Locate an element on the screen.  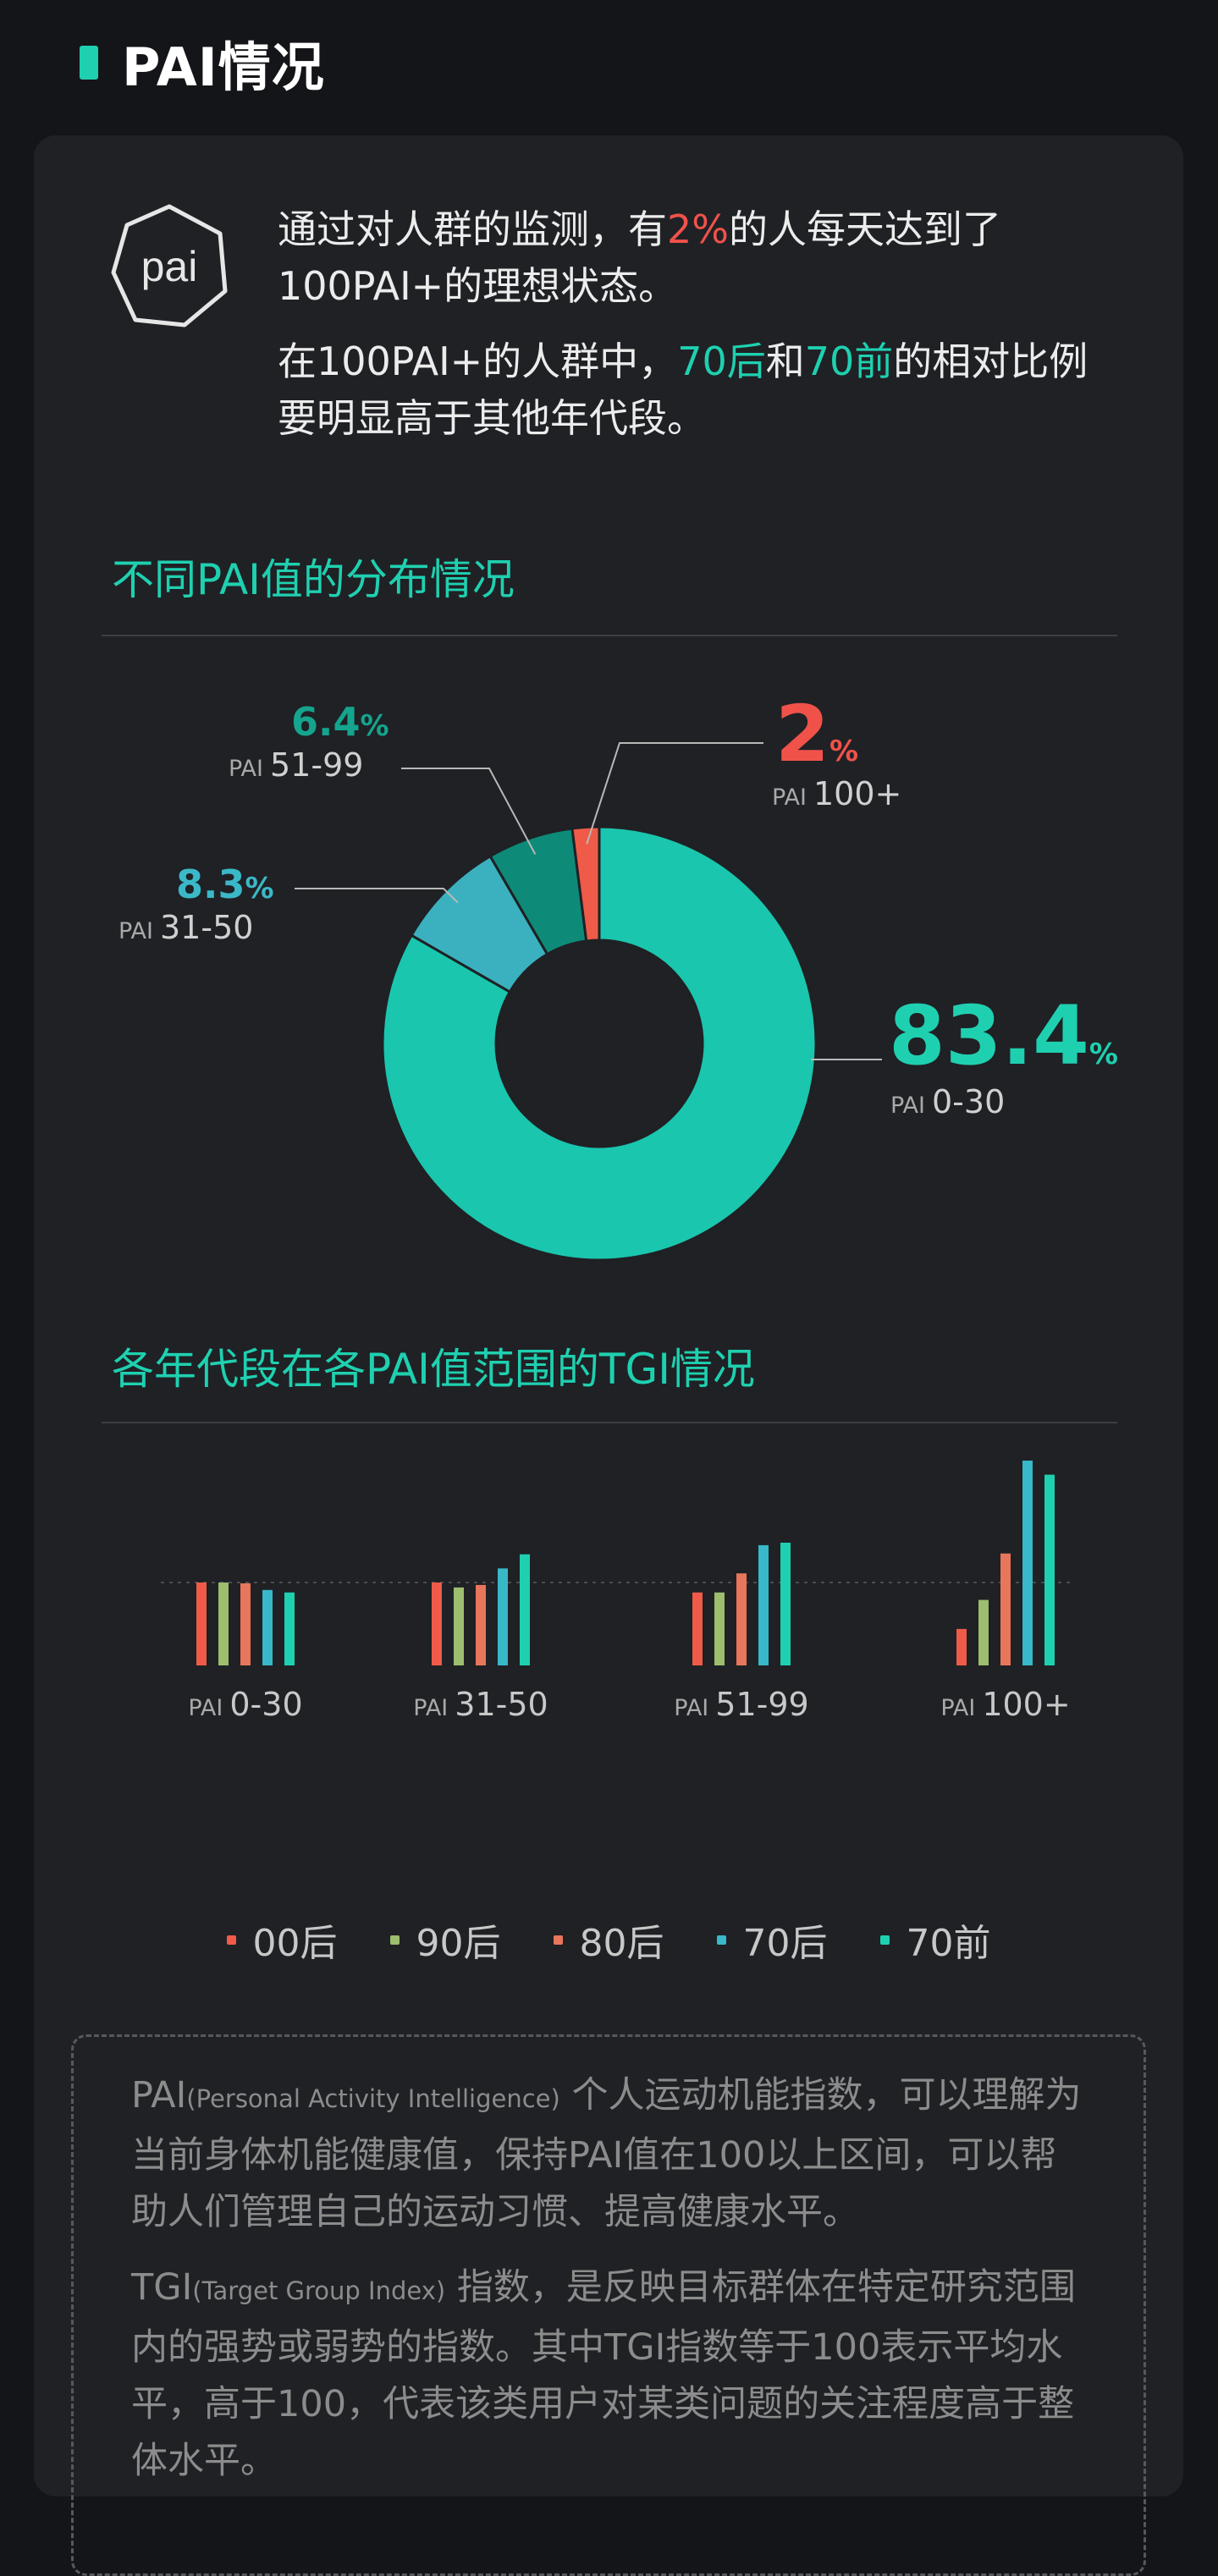
tgi-legend: 00后 90后 80后 70后 70前 is located at coordinates (608, 1940).